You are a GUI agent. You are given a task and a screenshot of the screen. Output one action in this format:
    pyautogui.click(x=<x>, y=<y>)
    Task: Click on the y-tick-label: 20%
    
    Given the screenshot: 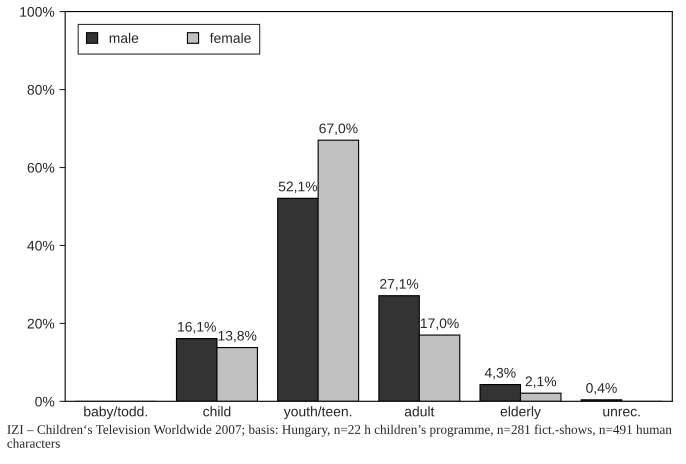 What is the action you would take?
    pyautogui.click(x=41, y=323)
    